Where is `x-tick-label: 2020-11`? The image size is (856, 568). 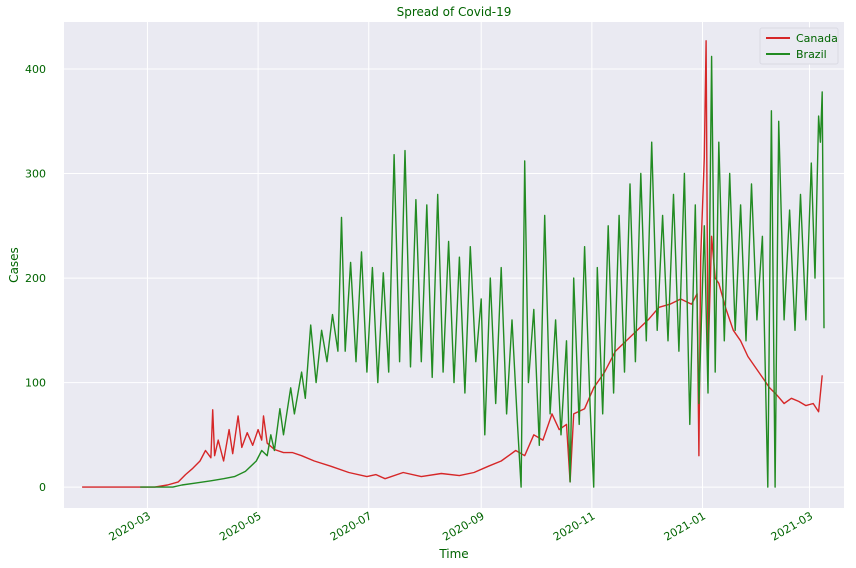 x-tick-label: 2020-11 is located at coordinates (574, 526).